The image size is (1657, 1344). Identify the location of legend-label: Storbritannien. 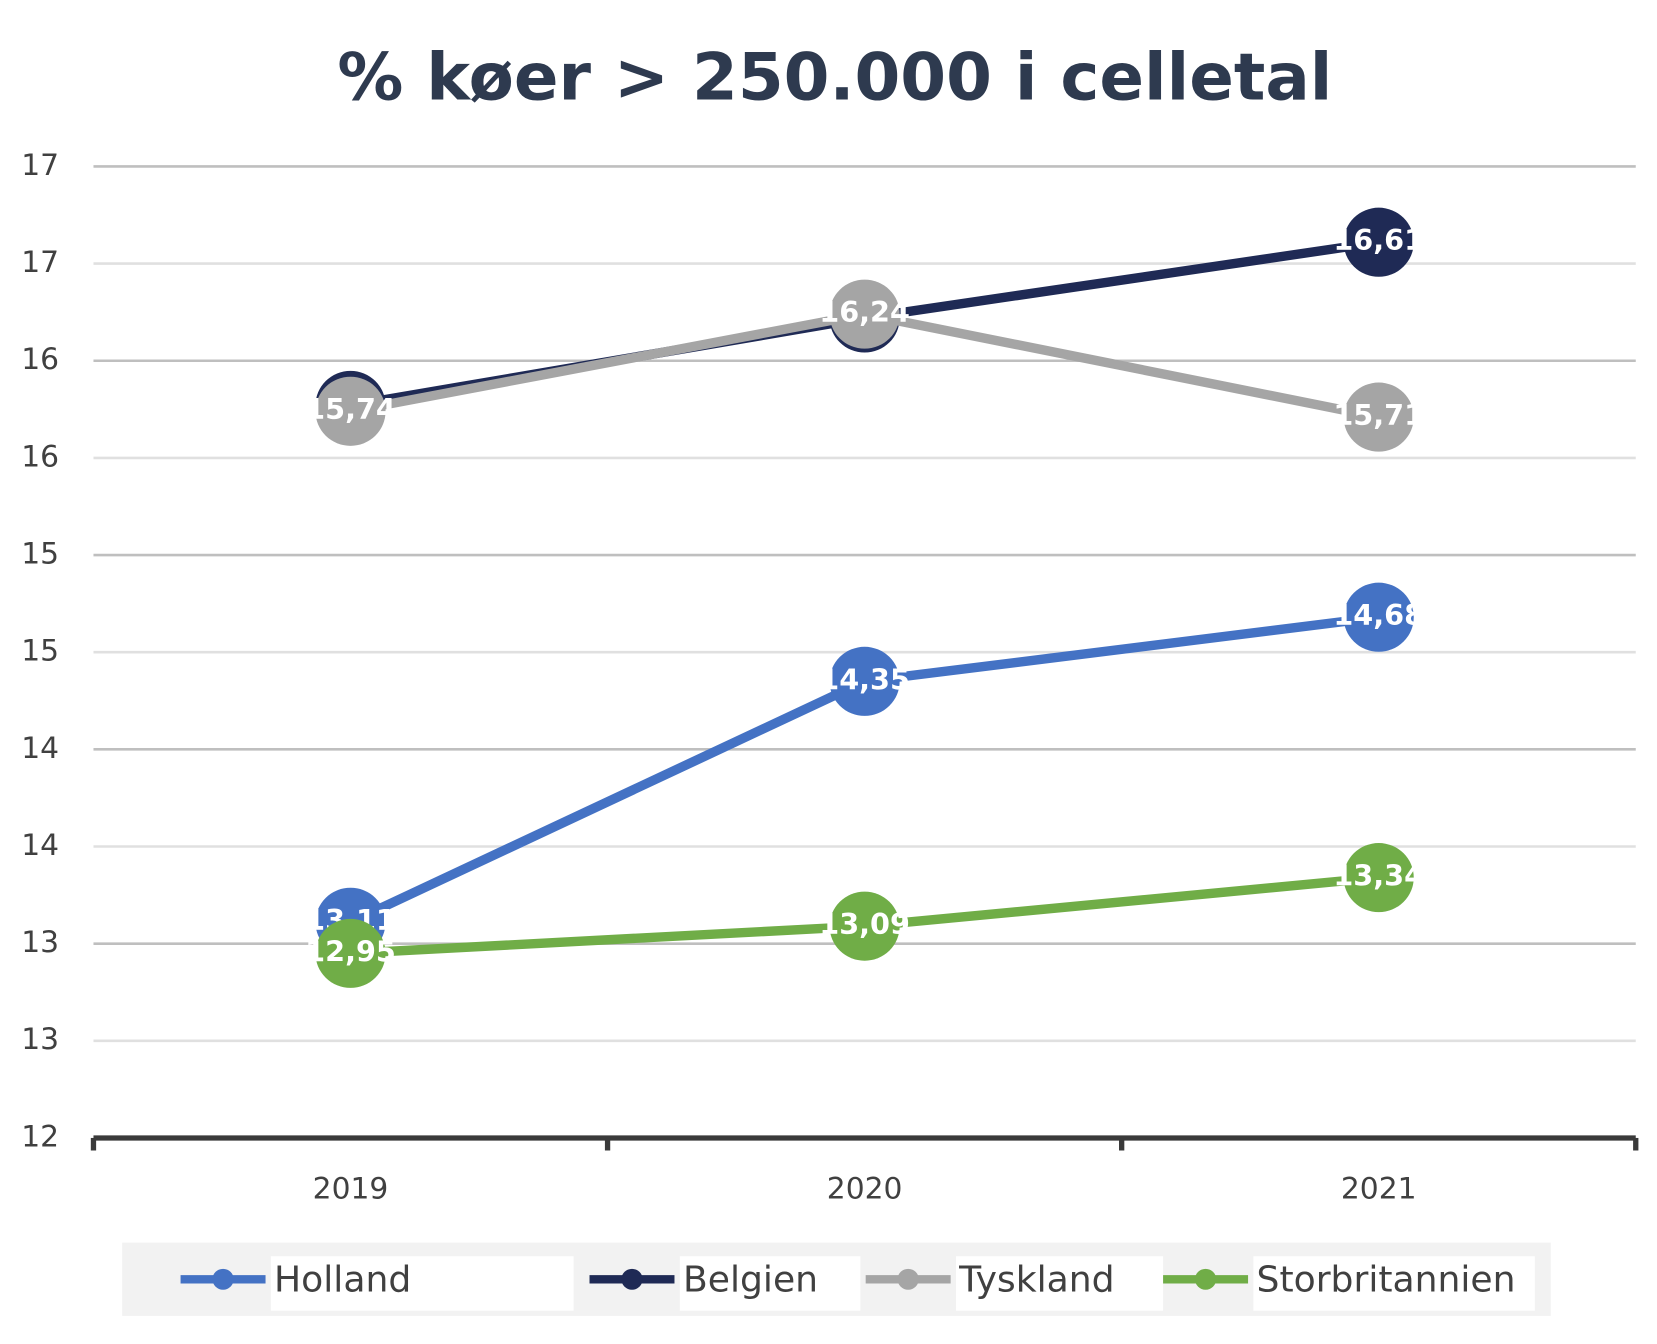
(1386, 1280).